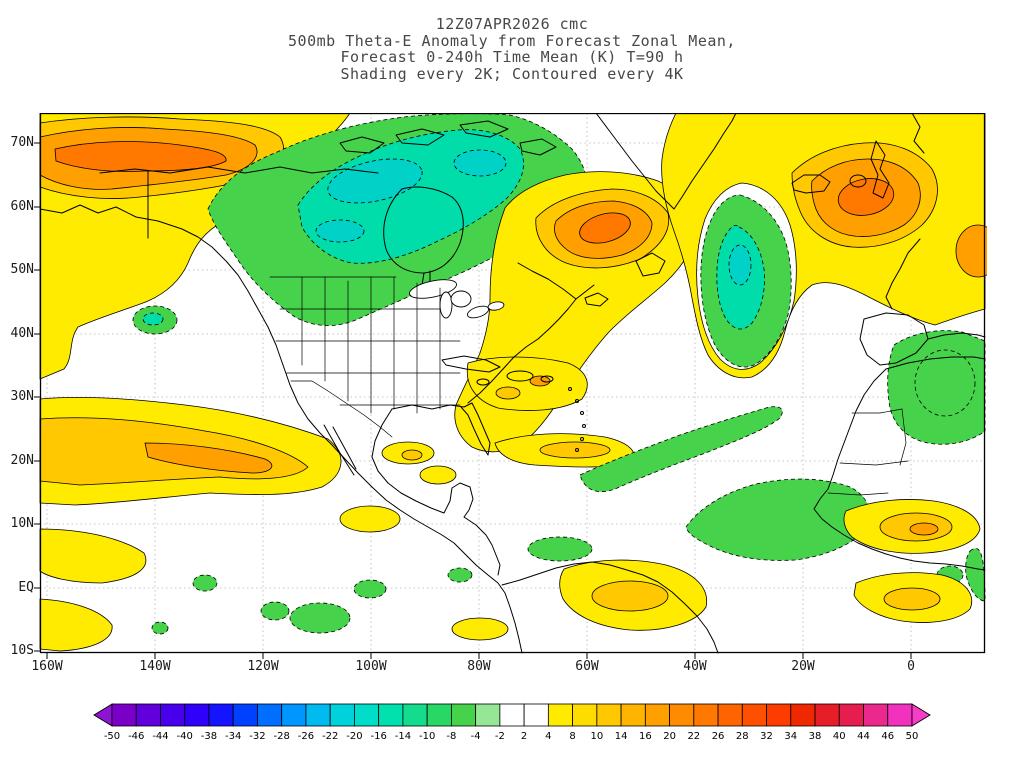  I want to click on lon-label: 20W, so click(803, 666).